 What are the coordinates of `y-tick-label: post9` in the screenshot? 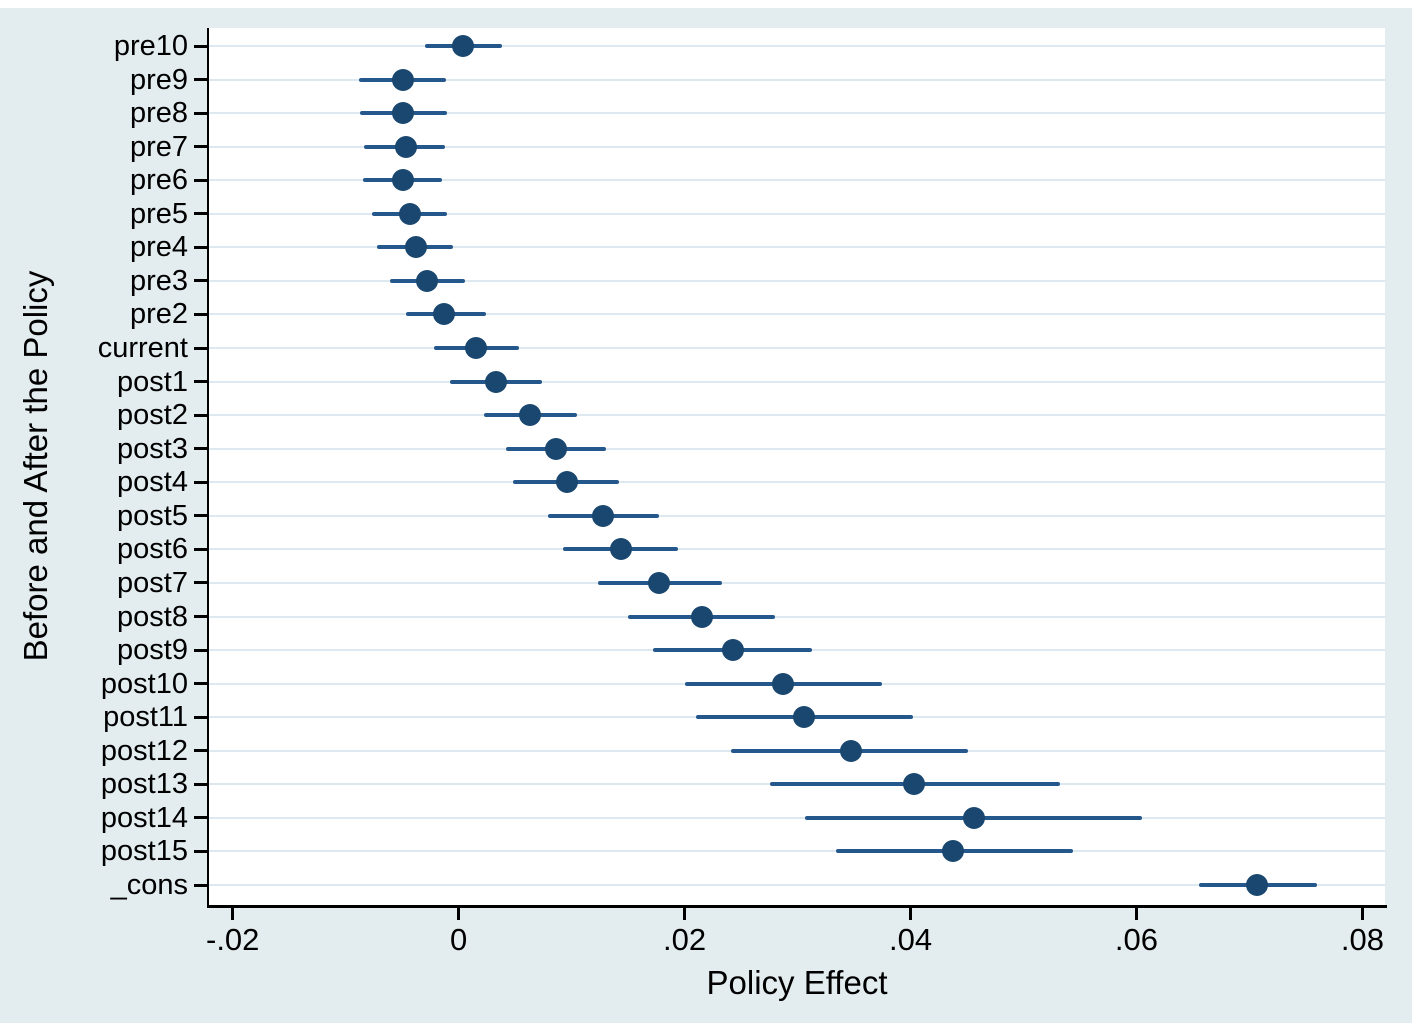 It's located at (152, 650).